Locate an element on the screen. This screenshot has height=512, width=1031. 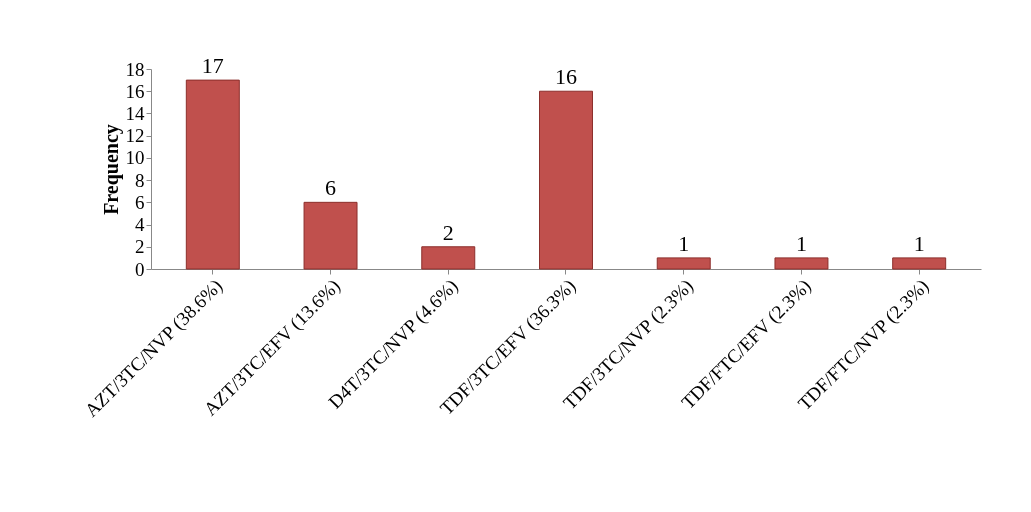
y-tick-label: 8 is located at coordinates (140, 180).